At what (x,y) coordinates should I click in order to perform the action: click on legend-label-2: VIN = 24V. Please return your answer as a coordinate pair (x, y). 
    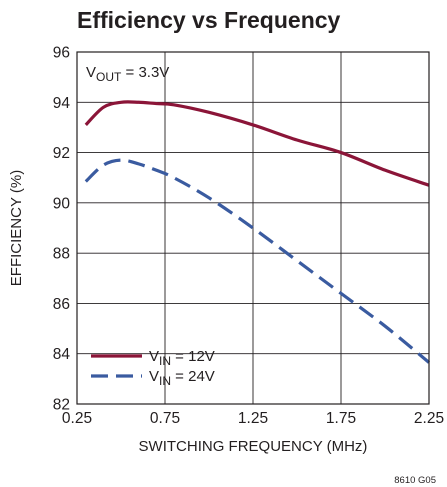
    Looking at the image, I should click on (182, 378).